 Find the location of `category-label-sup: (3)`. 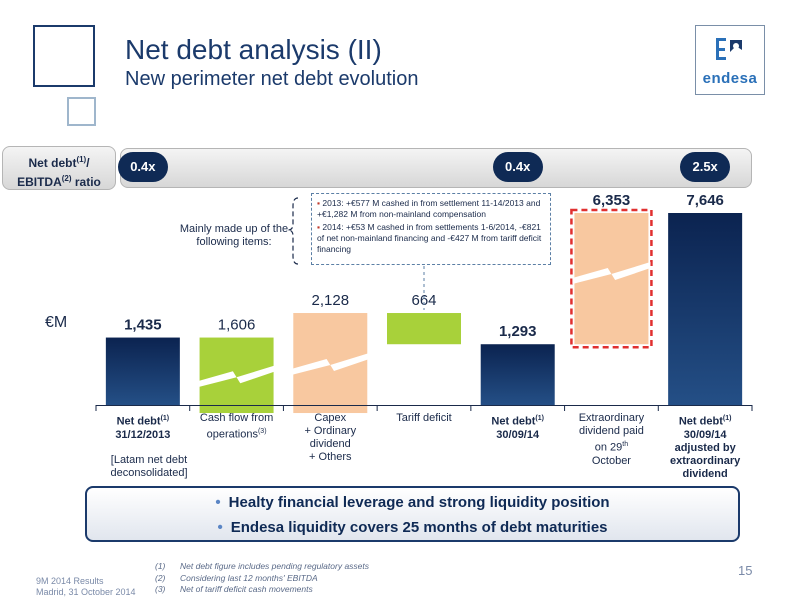

category-label-sup: (3) is located at coordinates (262, 431).